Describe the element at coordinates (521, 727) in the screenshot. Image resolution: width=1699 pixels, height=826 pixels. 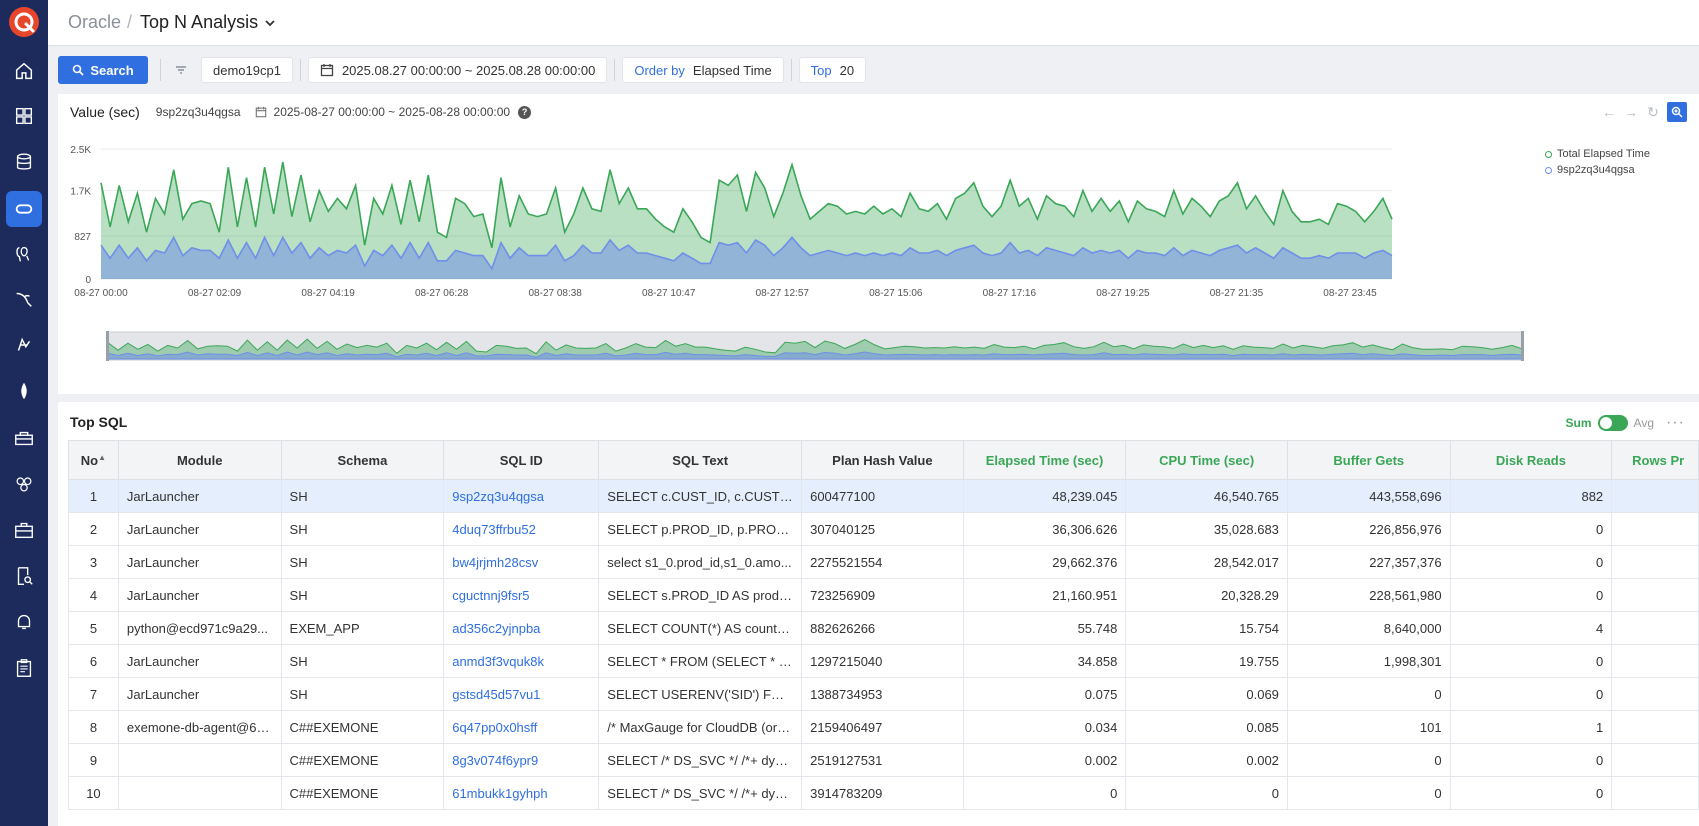
I see `sql-id-link: 6q47pp0x0hsff` at that location.